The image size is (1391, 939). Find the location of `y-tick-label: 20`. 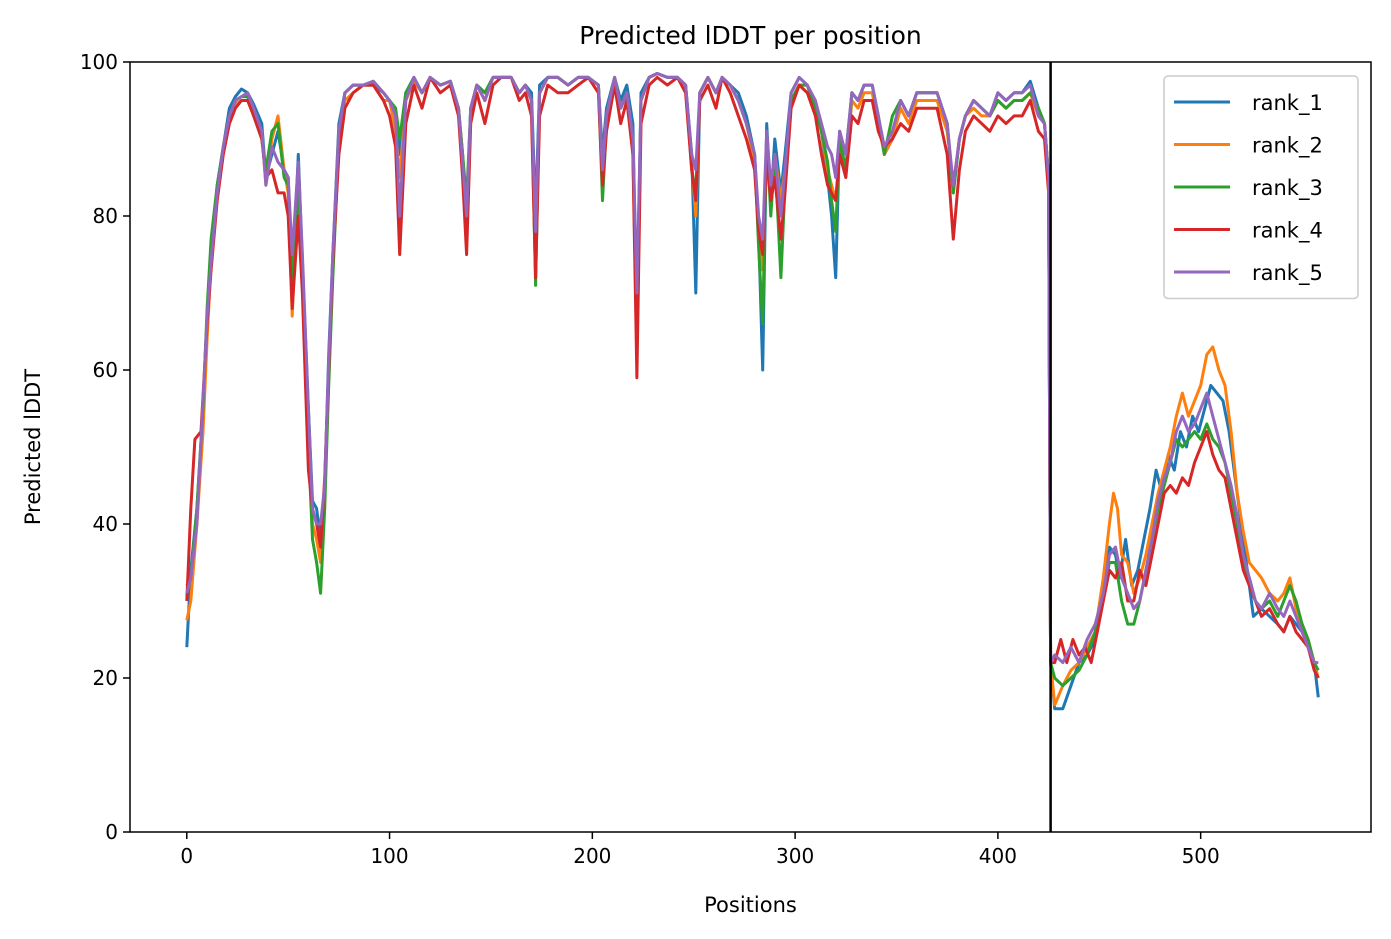

y-tick-label: 20 is located at coordinates (105, 678).